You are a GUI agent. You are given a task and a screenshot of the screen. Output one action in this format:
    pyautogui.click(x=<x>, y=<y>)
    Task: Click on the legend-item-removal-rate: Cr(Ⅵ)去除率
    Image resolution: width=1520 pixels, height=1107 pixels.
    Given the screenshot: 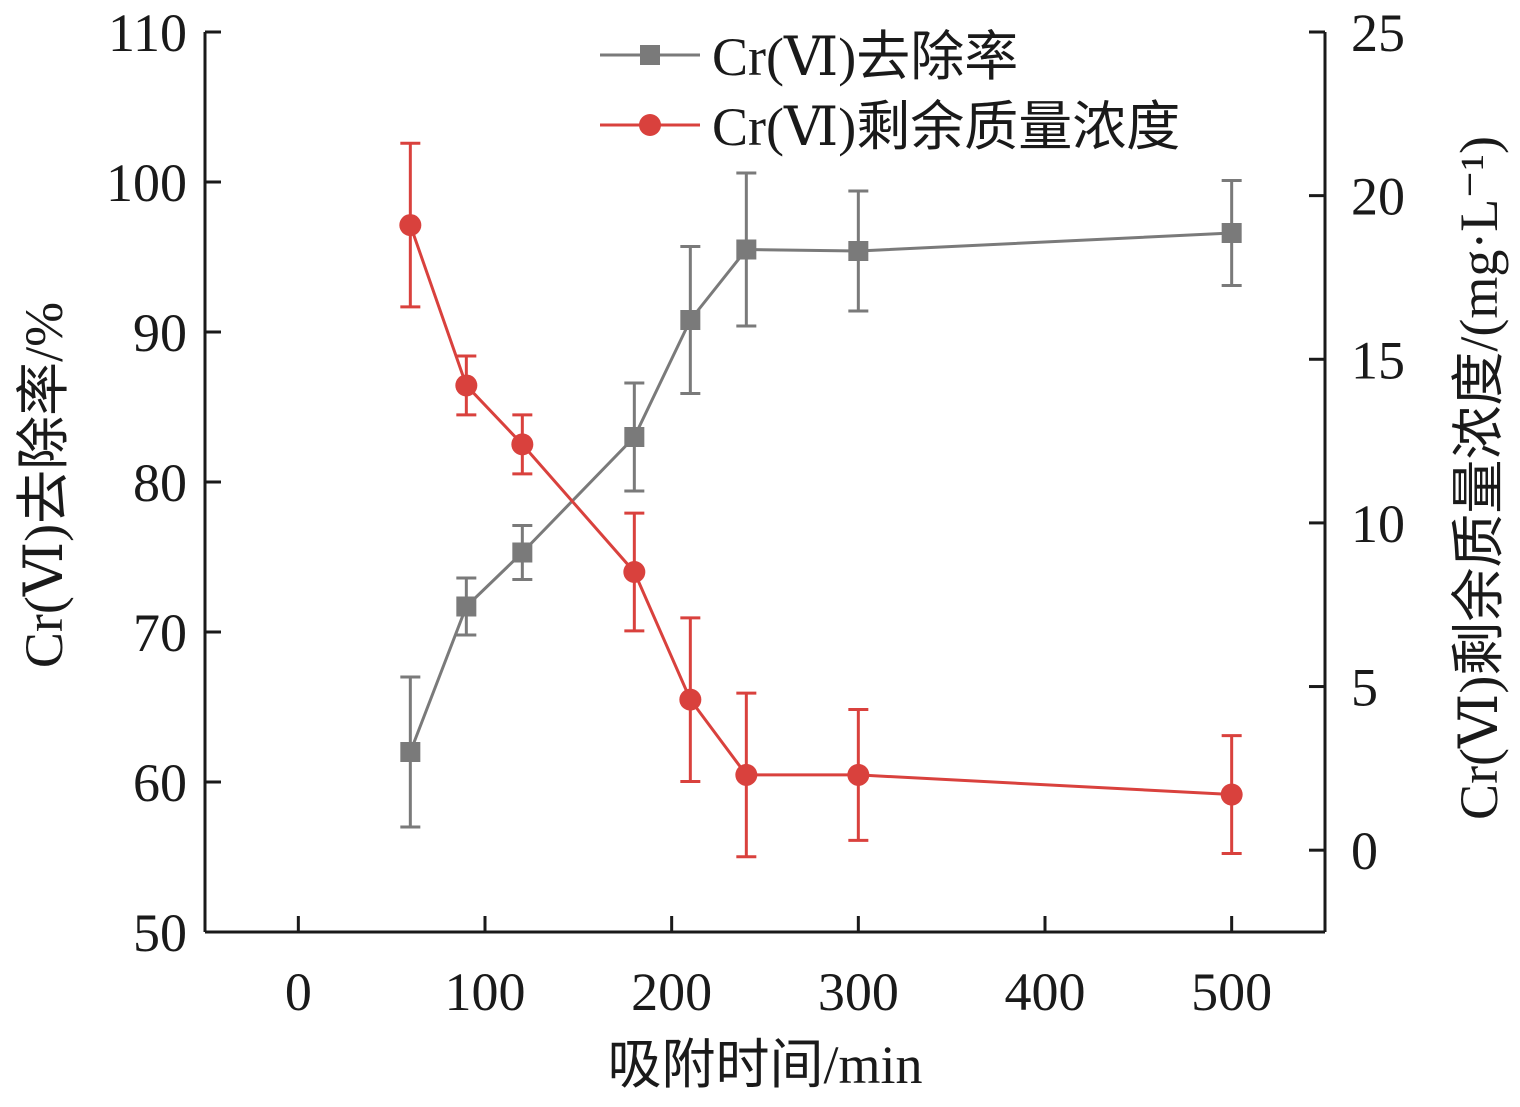 What is the action you would take?
    pyautogui.click(x=809, y=57)
    